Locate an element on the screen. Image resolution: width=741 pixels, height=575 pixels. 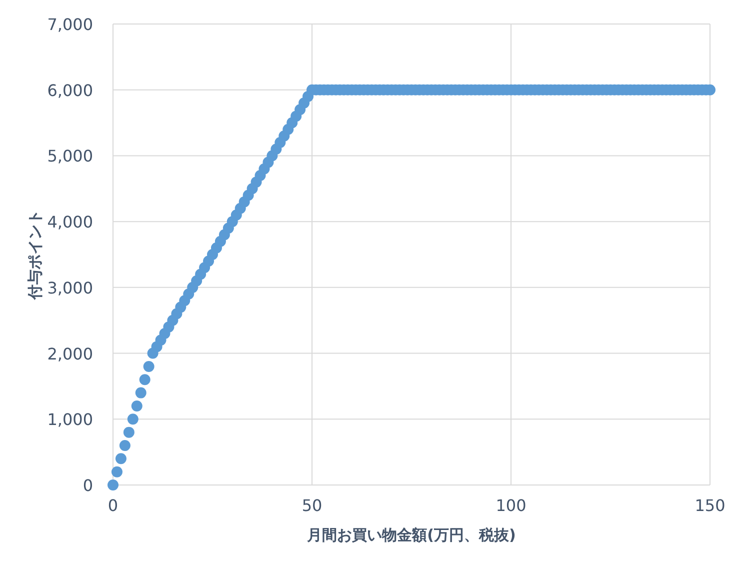
x-tick-label: 100 is located at coordinates (511, 505).